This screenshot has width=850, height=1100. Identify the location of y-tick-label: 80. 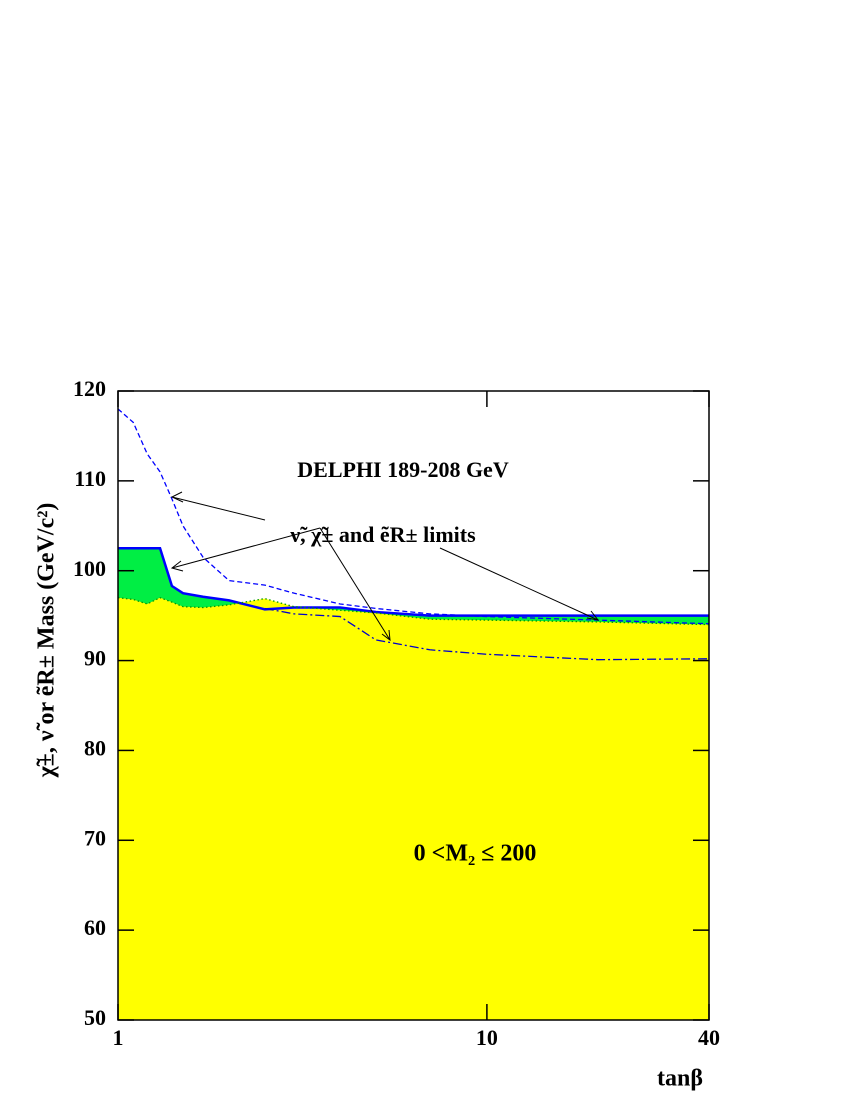
(95, 747).